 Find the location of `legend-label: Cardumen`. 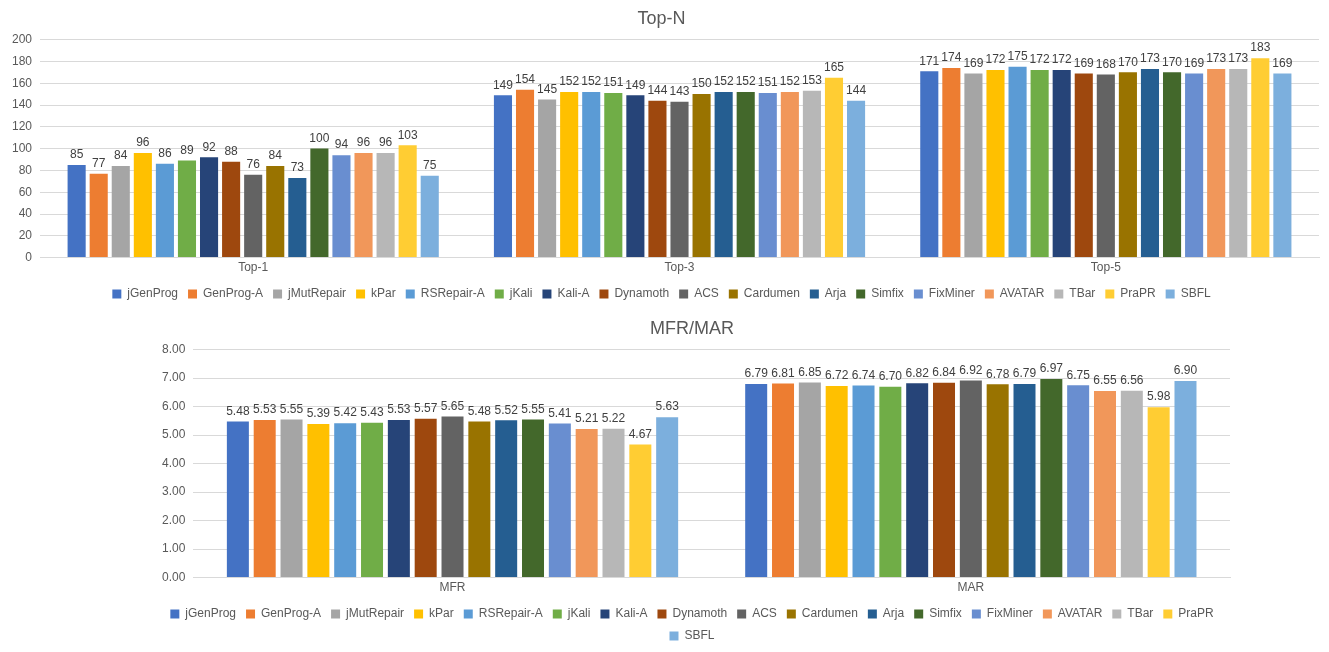

legend-label: Cardumen is located at coordinates (829, 613).